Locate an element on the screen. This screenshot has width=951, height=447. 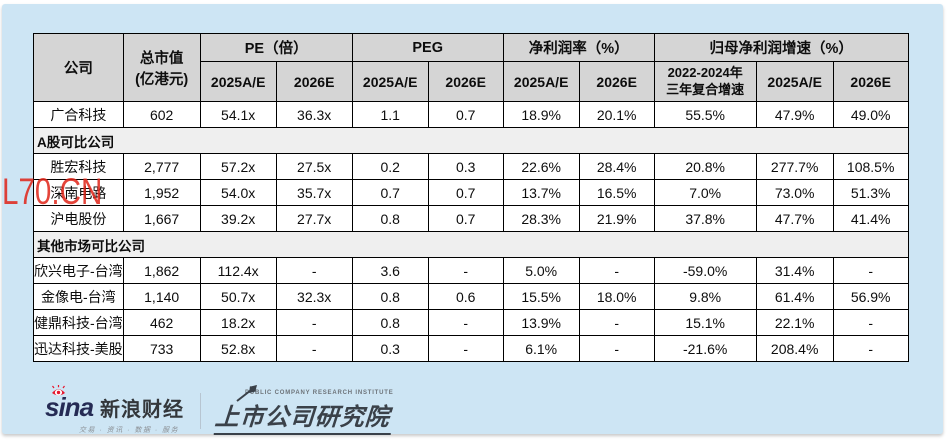
value-cell: 22.6% is located at coordinates (541, 166).